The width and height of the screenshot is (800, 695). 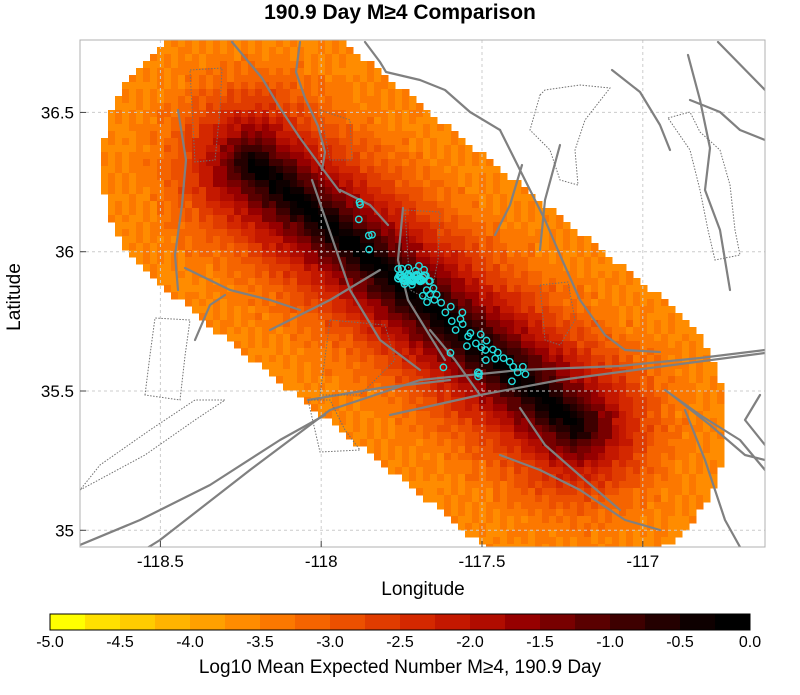 I want to click on fault-zone, so click(x=167, y=359).